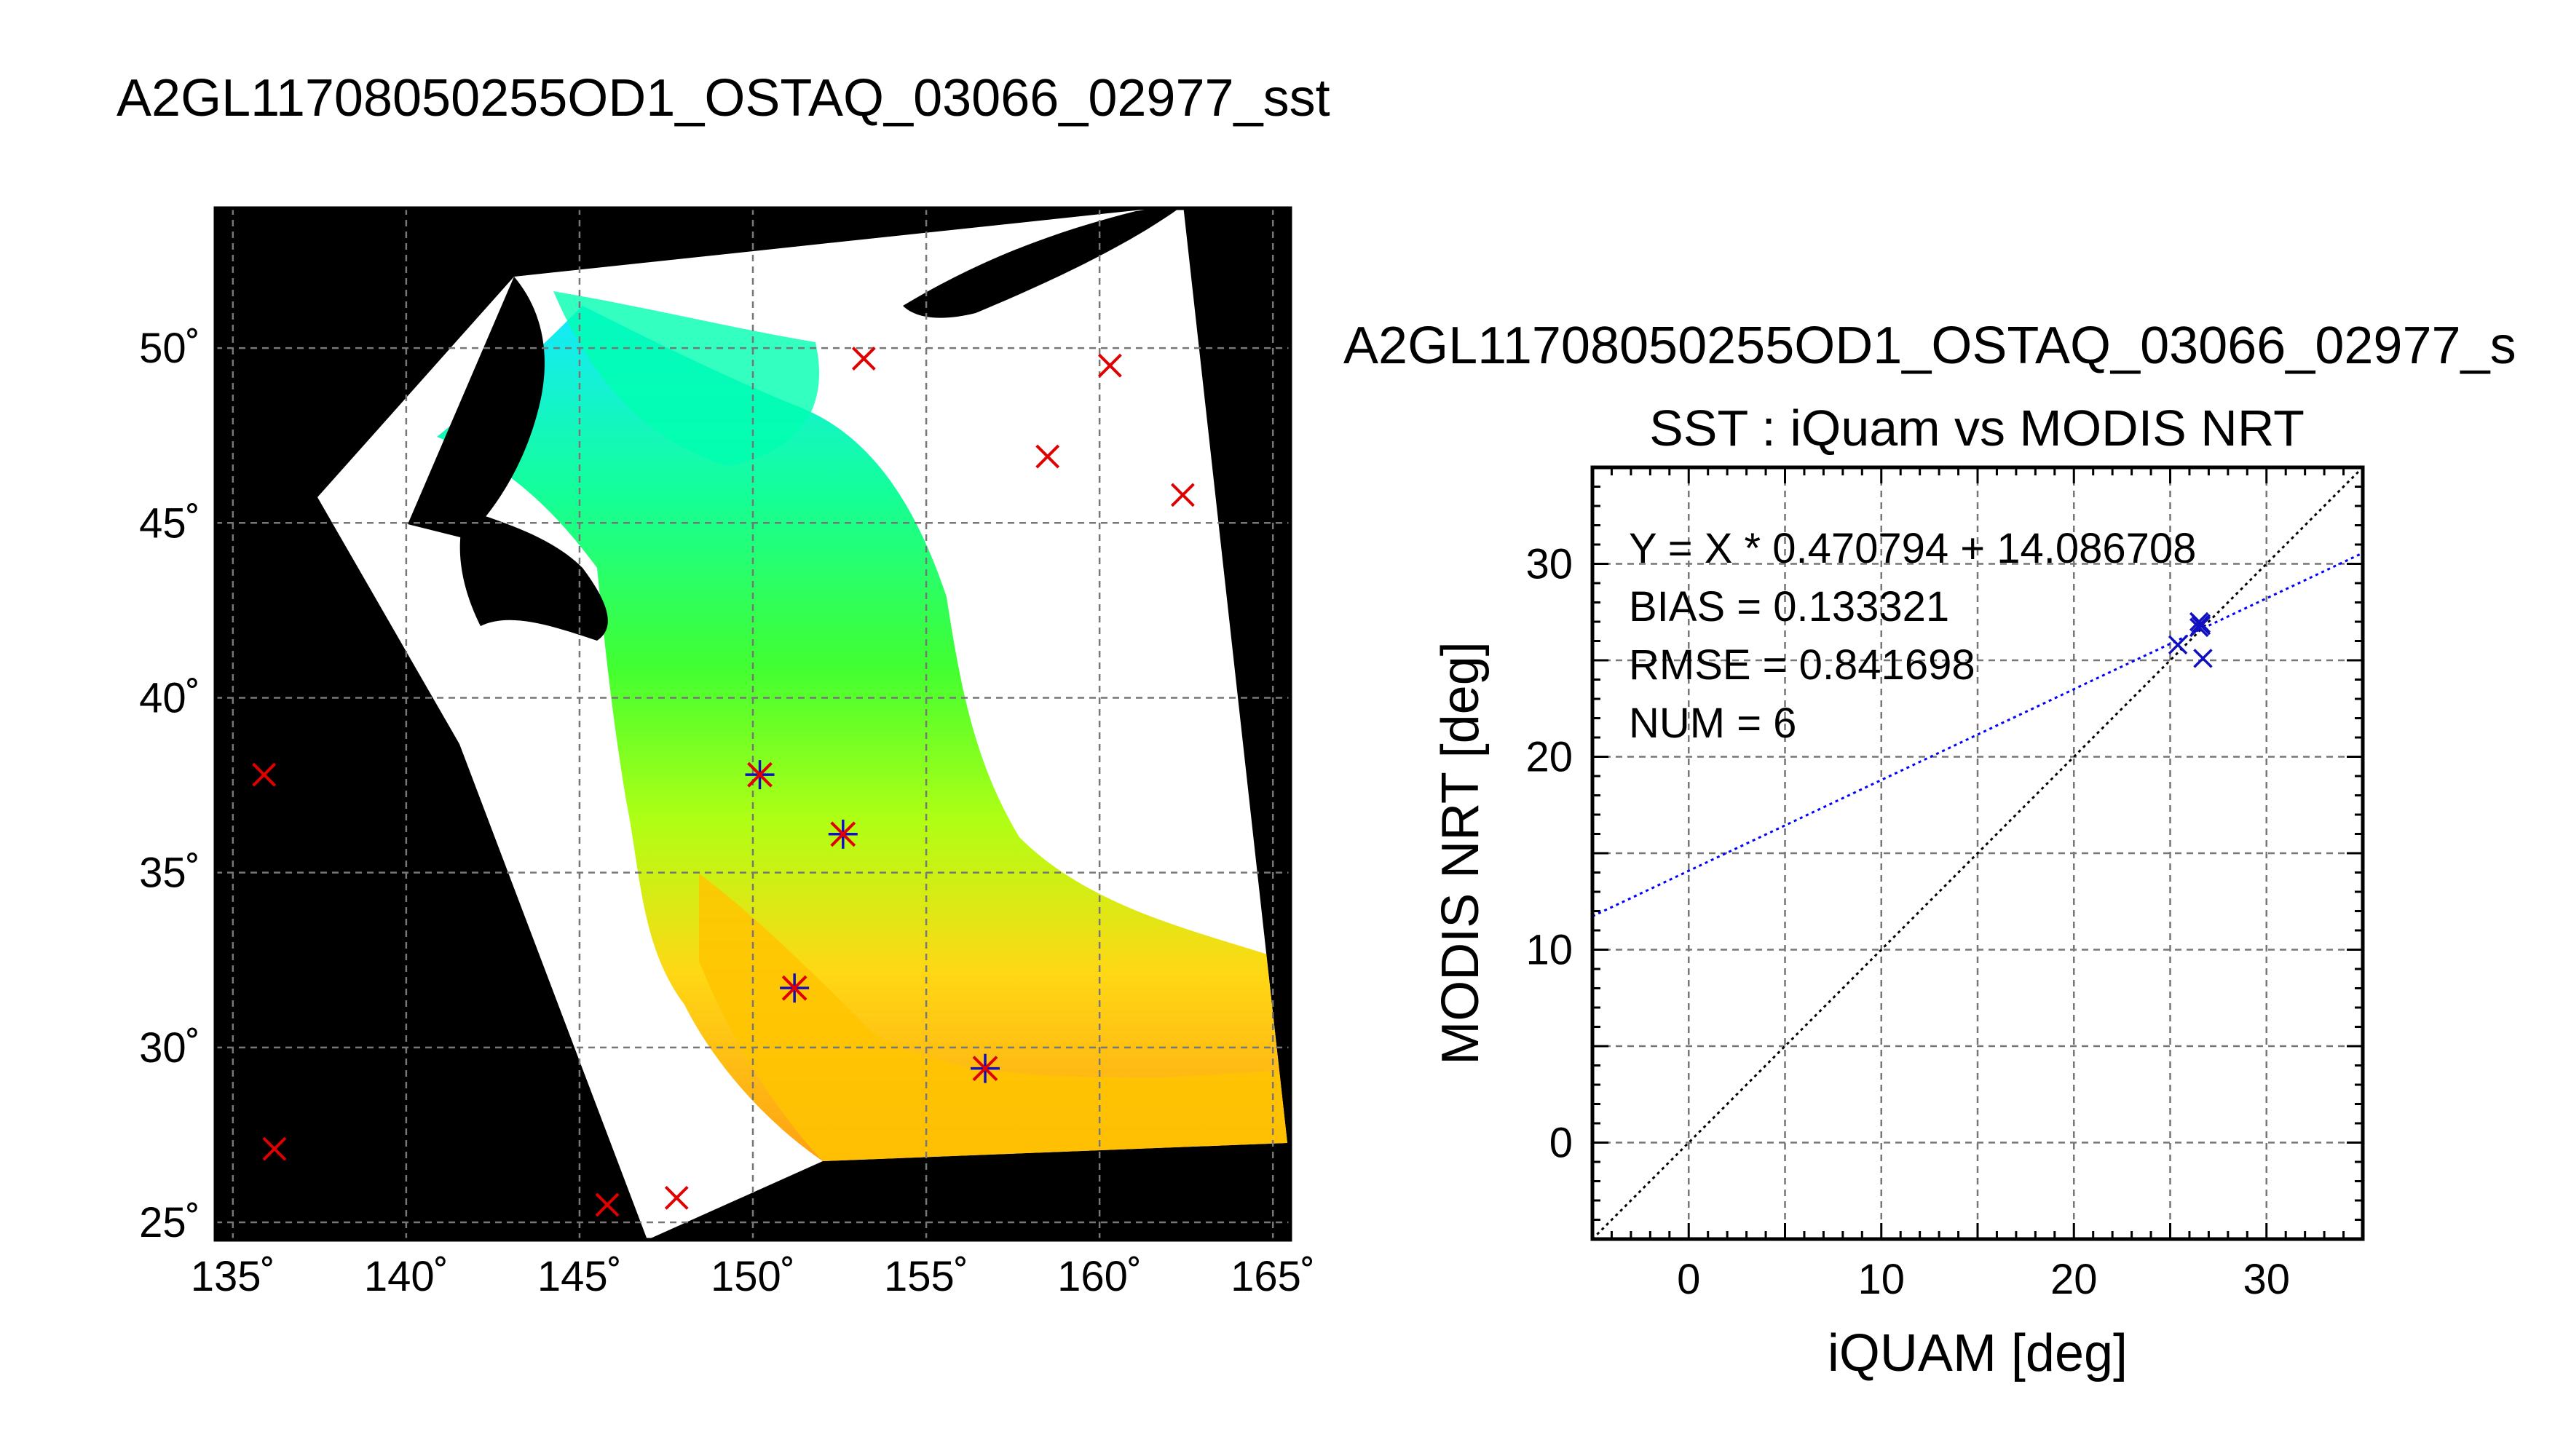  I want to click on scatter-points, so click(2190, 640).